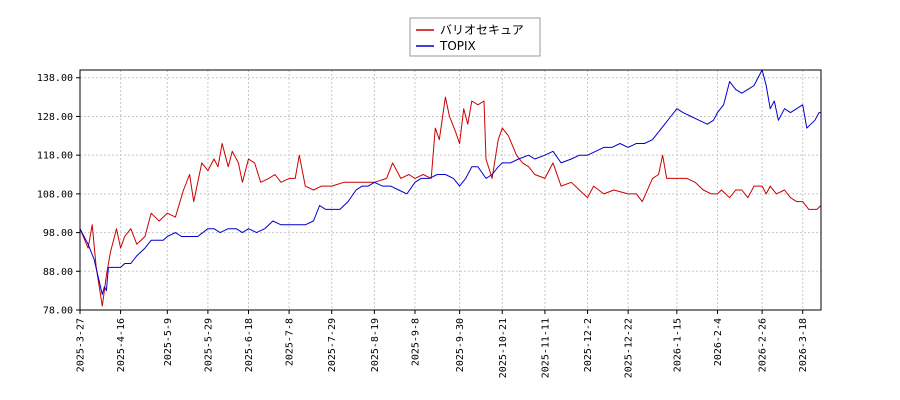 This screenshot has height=400, width=900. What do you see at coordinates (208, 345) in the screenshot?
I see `x-tick-label: 2025-5-29` at bounding box center [208, 345].